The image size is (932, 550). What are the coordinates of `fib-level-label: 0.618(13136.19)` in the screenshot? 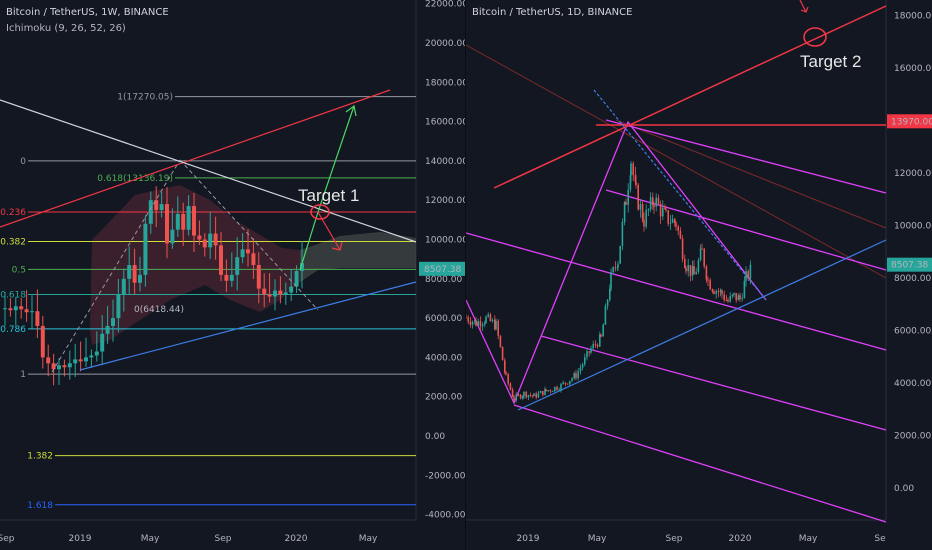 It's located at (135, 179).